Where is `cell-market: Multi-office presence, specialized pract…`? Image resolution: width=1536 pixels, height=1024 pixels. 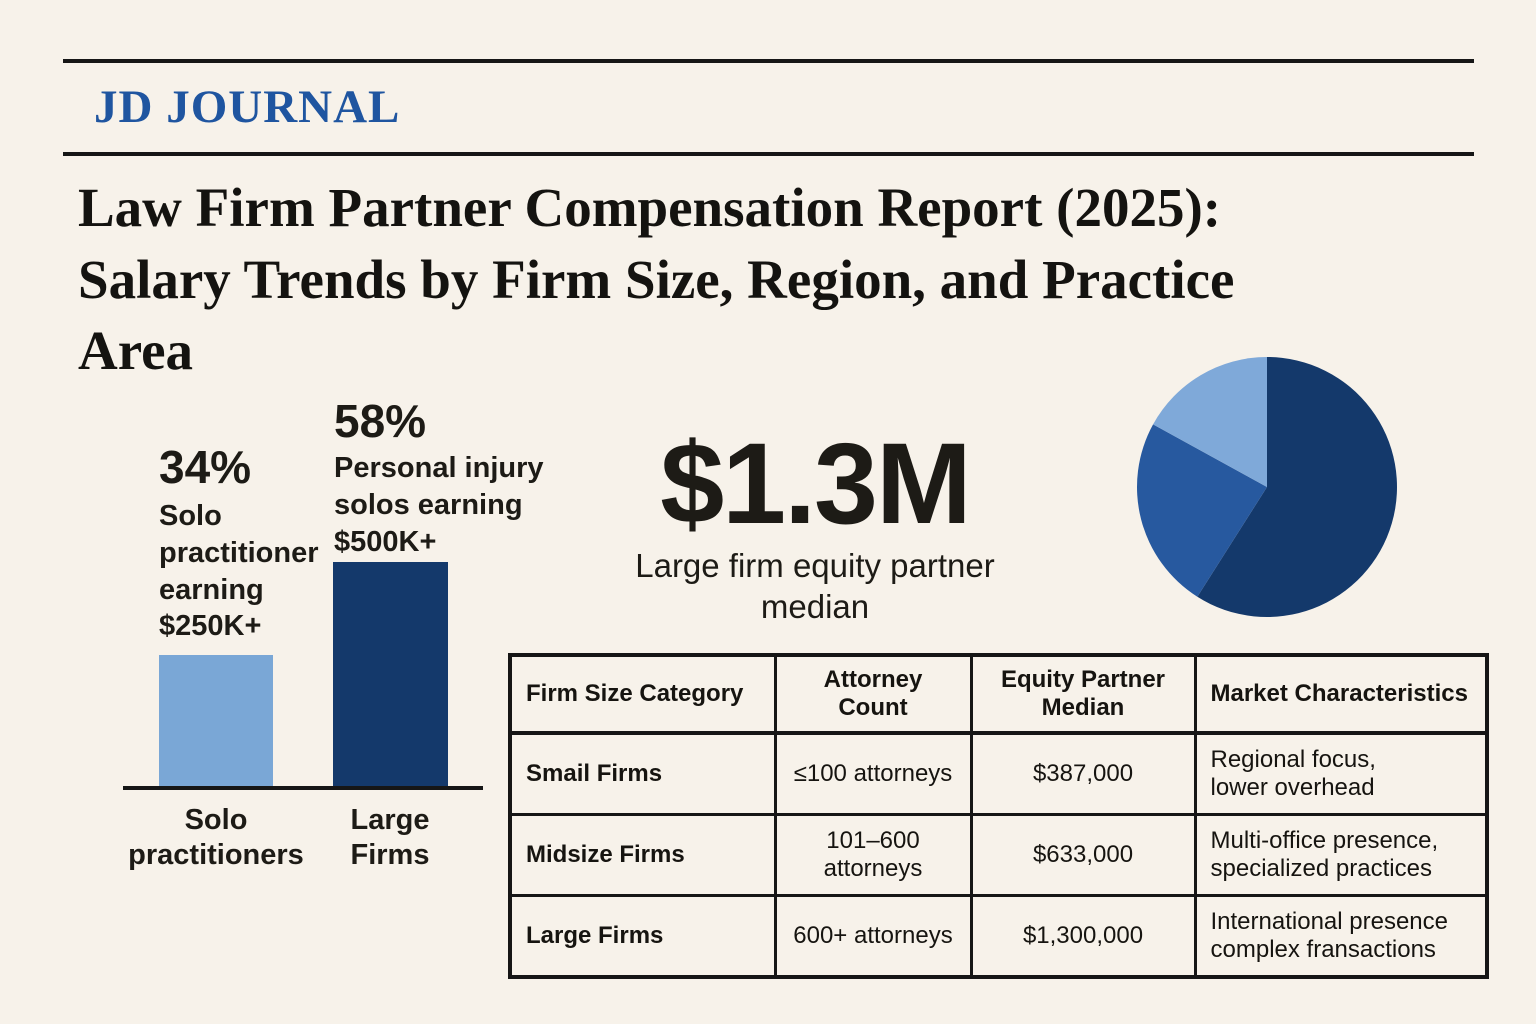
cell-market: Multi-office presence, specialized pract… is located at coordinates (1341, 855).